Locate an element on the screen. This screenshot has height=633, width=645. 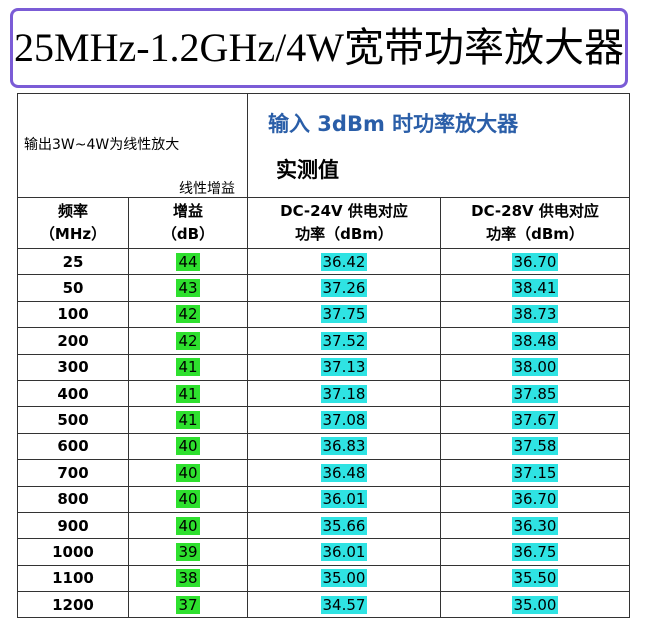
cell: 37.15 is located at coordinates (535, 473).